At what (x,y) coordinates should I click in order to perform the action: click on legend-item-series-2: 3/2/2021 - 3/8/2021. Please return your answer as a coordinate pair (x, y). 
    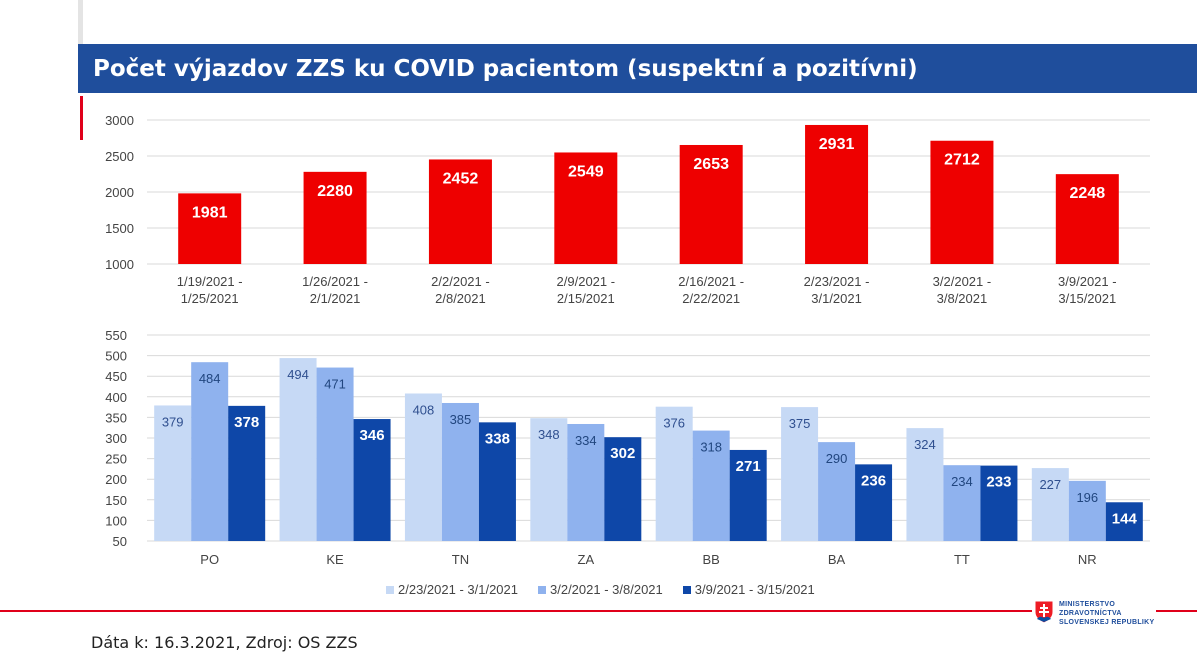
    Looking at the image, I should click on (600, 589).